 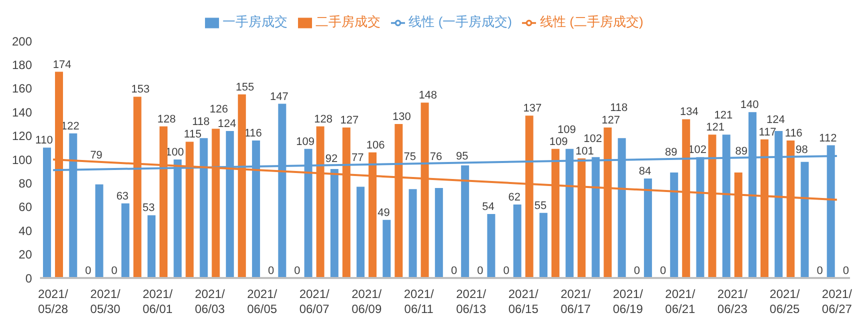 I want to click on y-tick-label: 200, so click(x=22, y=41).